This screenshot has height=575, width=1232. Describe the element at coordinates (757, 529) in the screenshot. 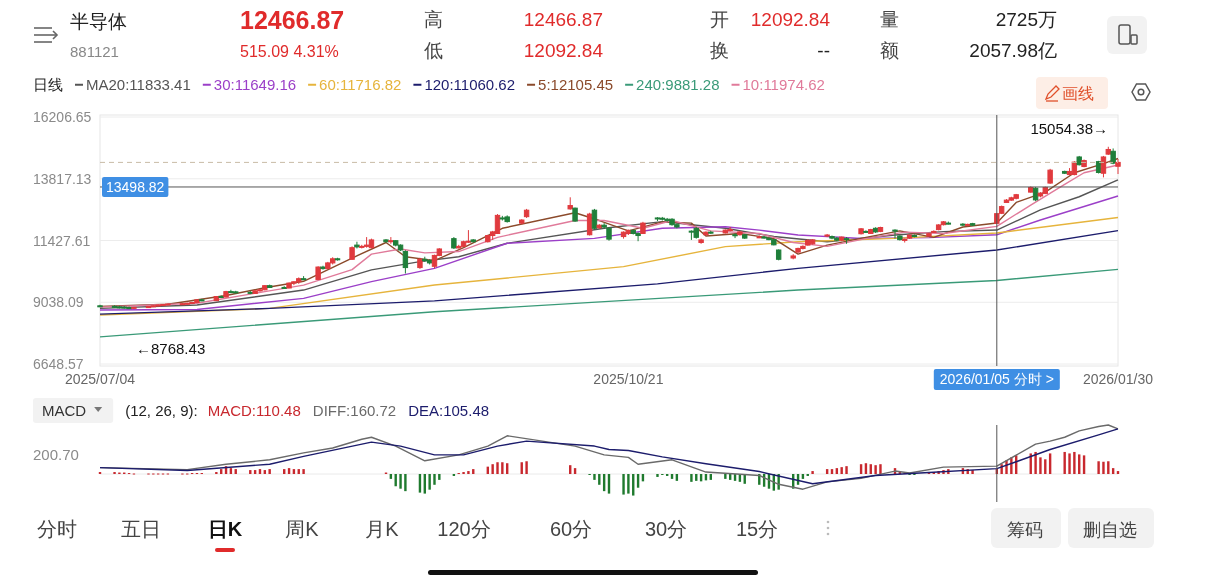

I see `text: 15分` at that location.